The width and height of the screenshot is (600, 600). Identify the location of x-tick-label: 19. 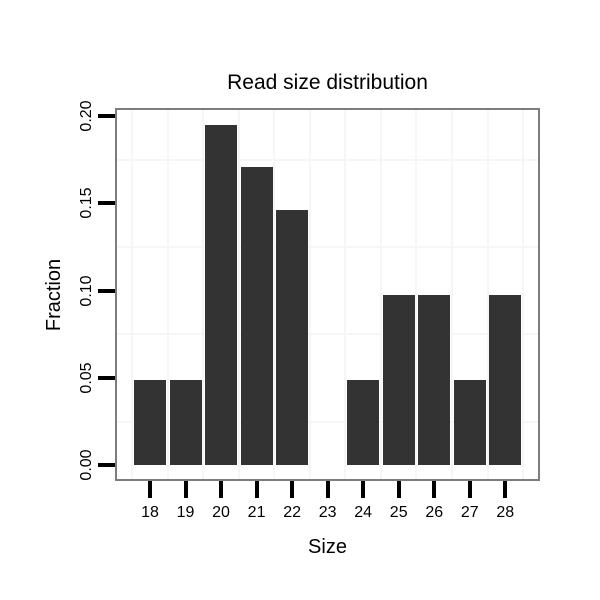
(185, 512).